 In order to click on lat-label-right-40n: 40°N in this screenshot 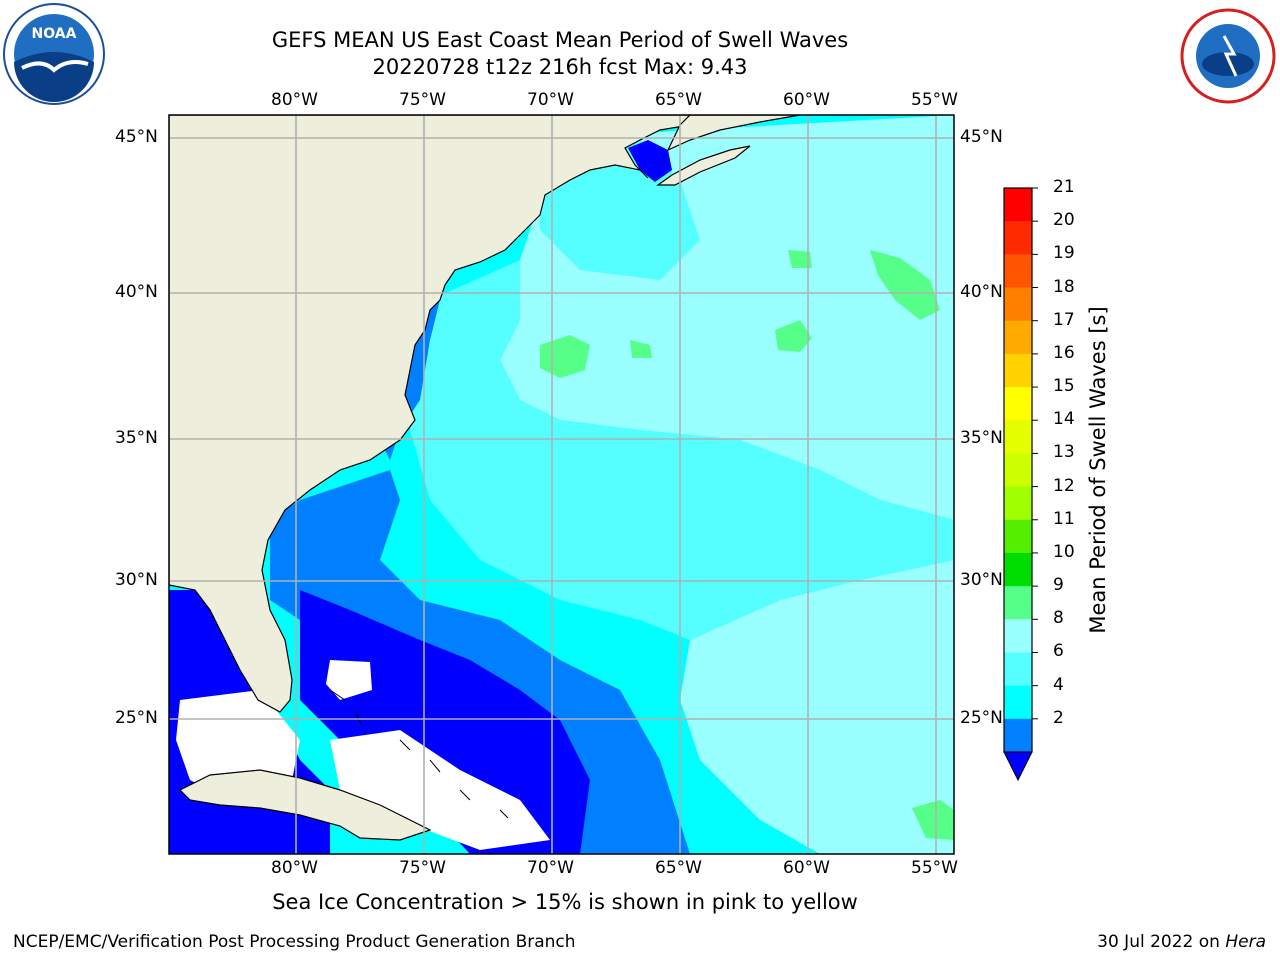, I will do `click(981, 292)`.